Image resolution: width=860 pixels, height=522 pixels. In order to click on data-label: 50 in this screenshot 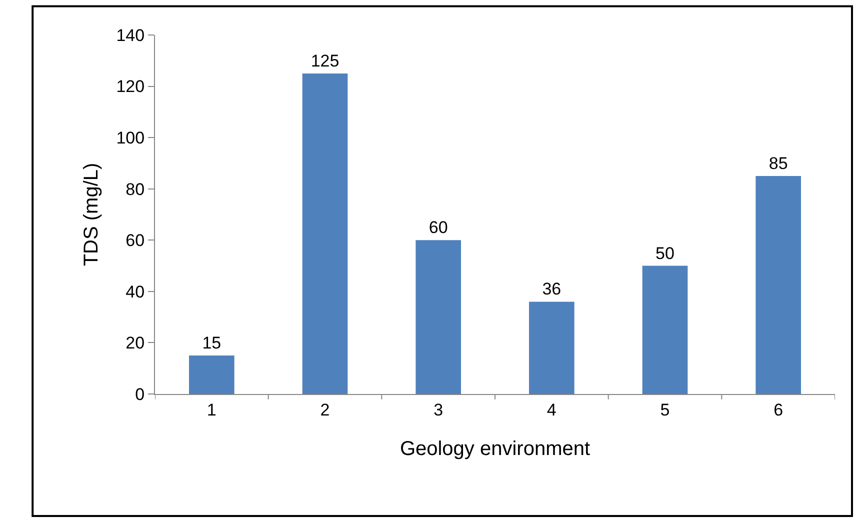, I will do `click(665, 253)`.